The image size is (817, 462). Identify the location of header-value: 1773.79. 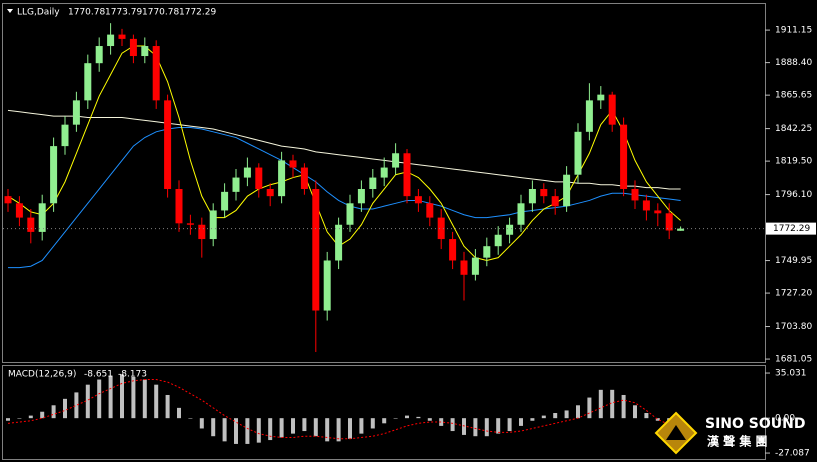
(123, 13).